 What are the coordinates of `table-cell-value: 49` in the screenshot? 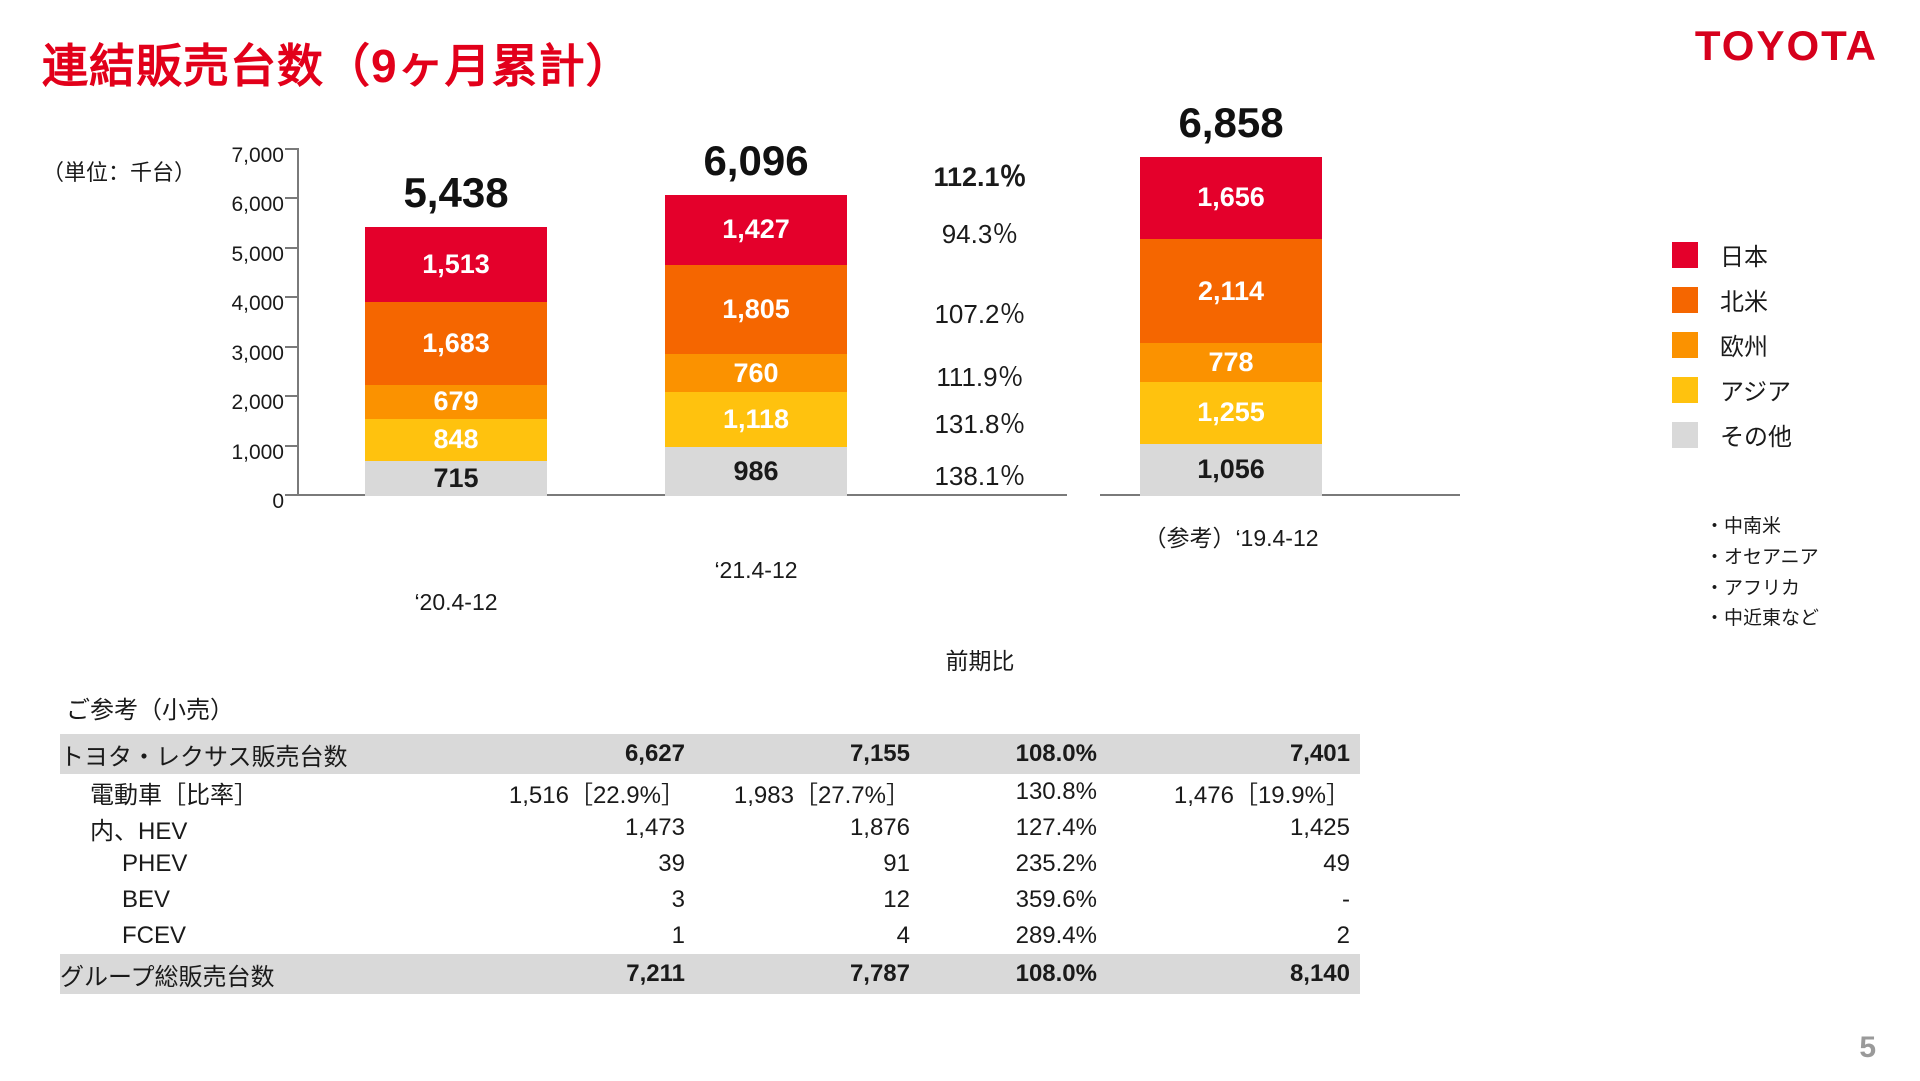 It's located at (1336, 863).